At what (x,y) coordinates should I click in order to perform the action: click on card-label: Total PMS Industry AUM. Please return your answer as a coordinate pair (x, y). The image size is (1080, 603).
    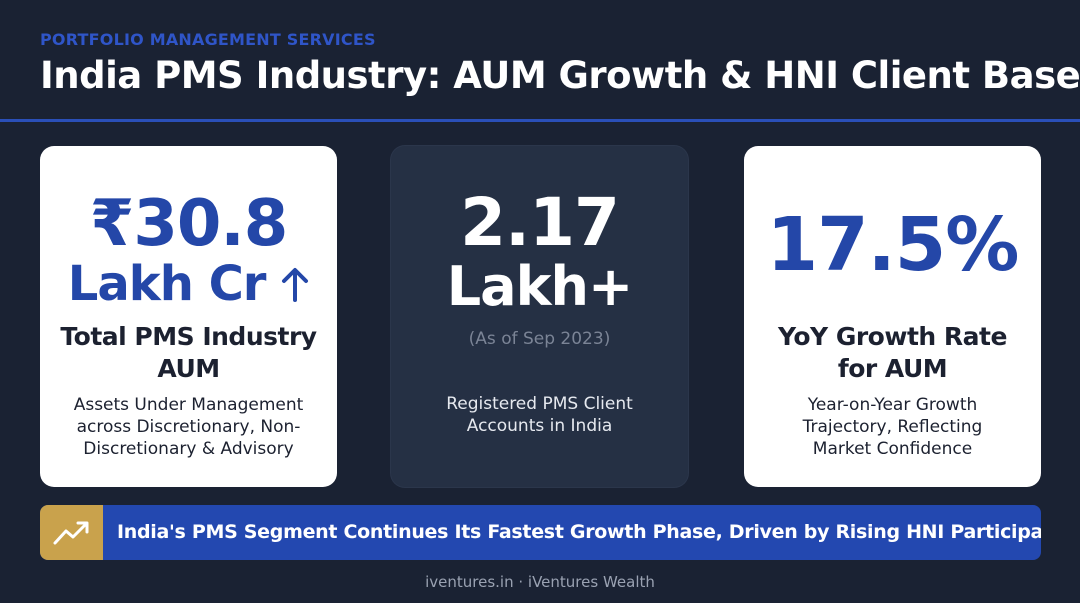
    Looking at the image, I should click on (188, 352).